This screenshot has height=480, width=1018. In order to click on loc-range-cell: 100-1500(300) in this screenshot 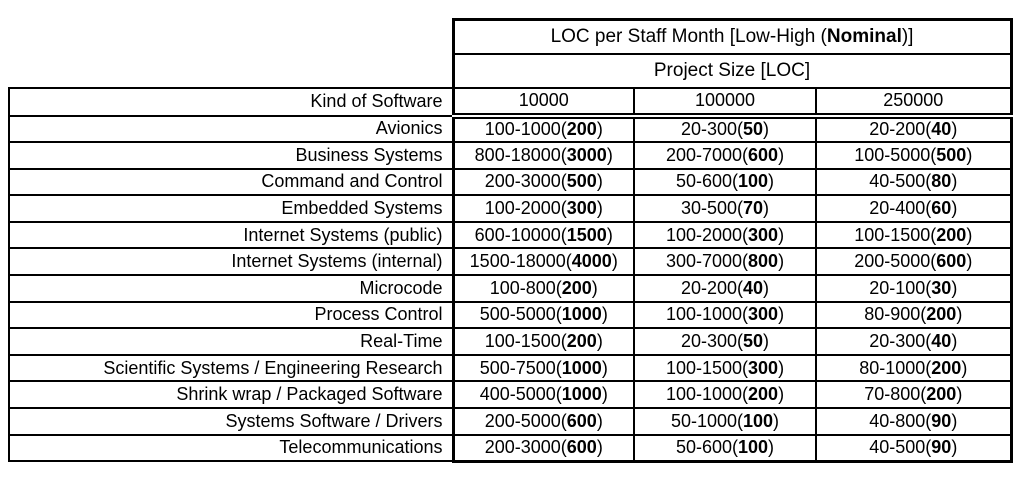, I will do `click(725, 368)`.